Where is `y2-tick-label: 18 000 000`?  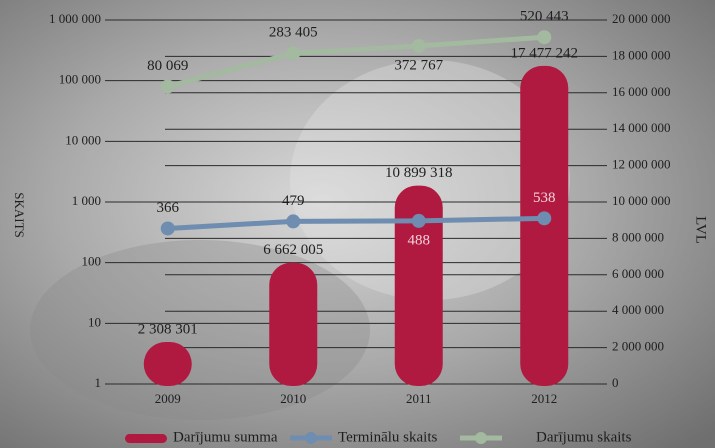 y2-tick-label: 18 000 000 is located at coordinates (641, 54).